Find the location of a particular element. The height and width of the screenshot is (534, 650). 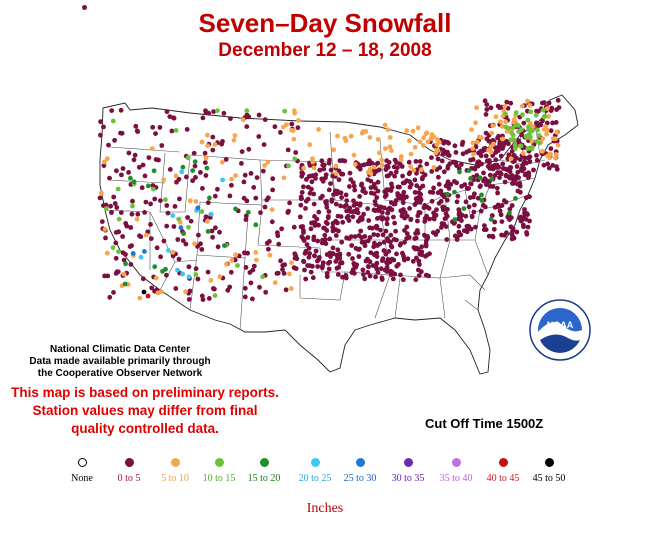

legend-item: 5 to 10 is located at coordinates (175, 470).